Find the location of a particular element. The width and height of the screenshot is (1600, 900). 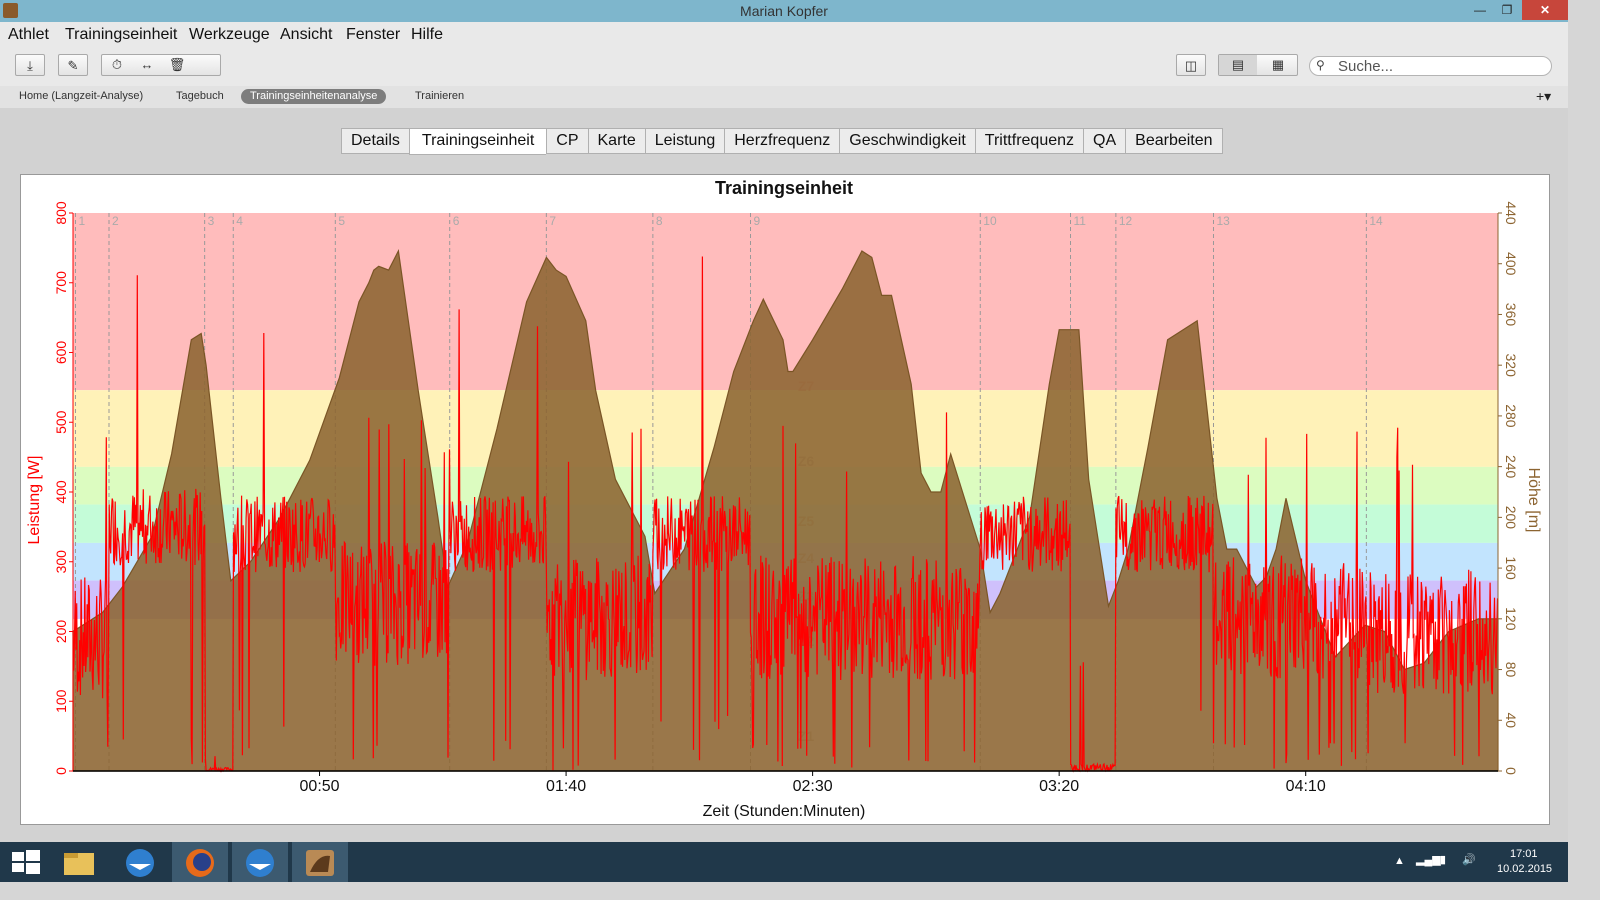

window-title: Marian Kopfer is located at coordinates (784, 11).